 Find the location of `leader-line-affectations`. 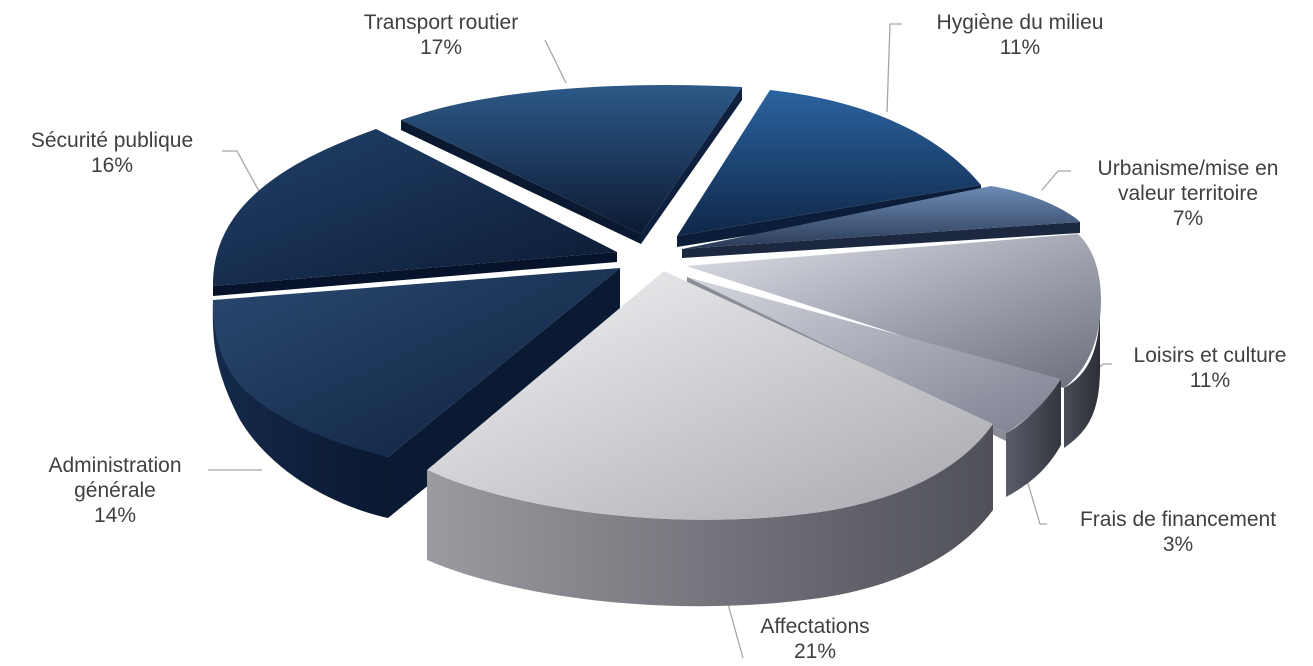

leader-line-affectations is located at coordinates (735, 631).